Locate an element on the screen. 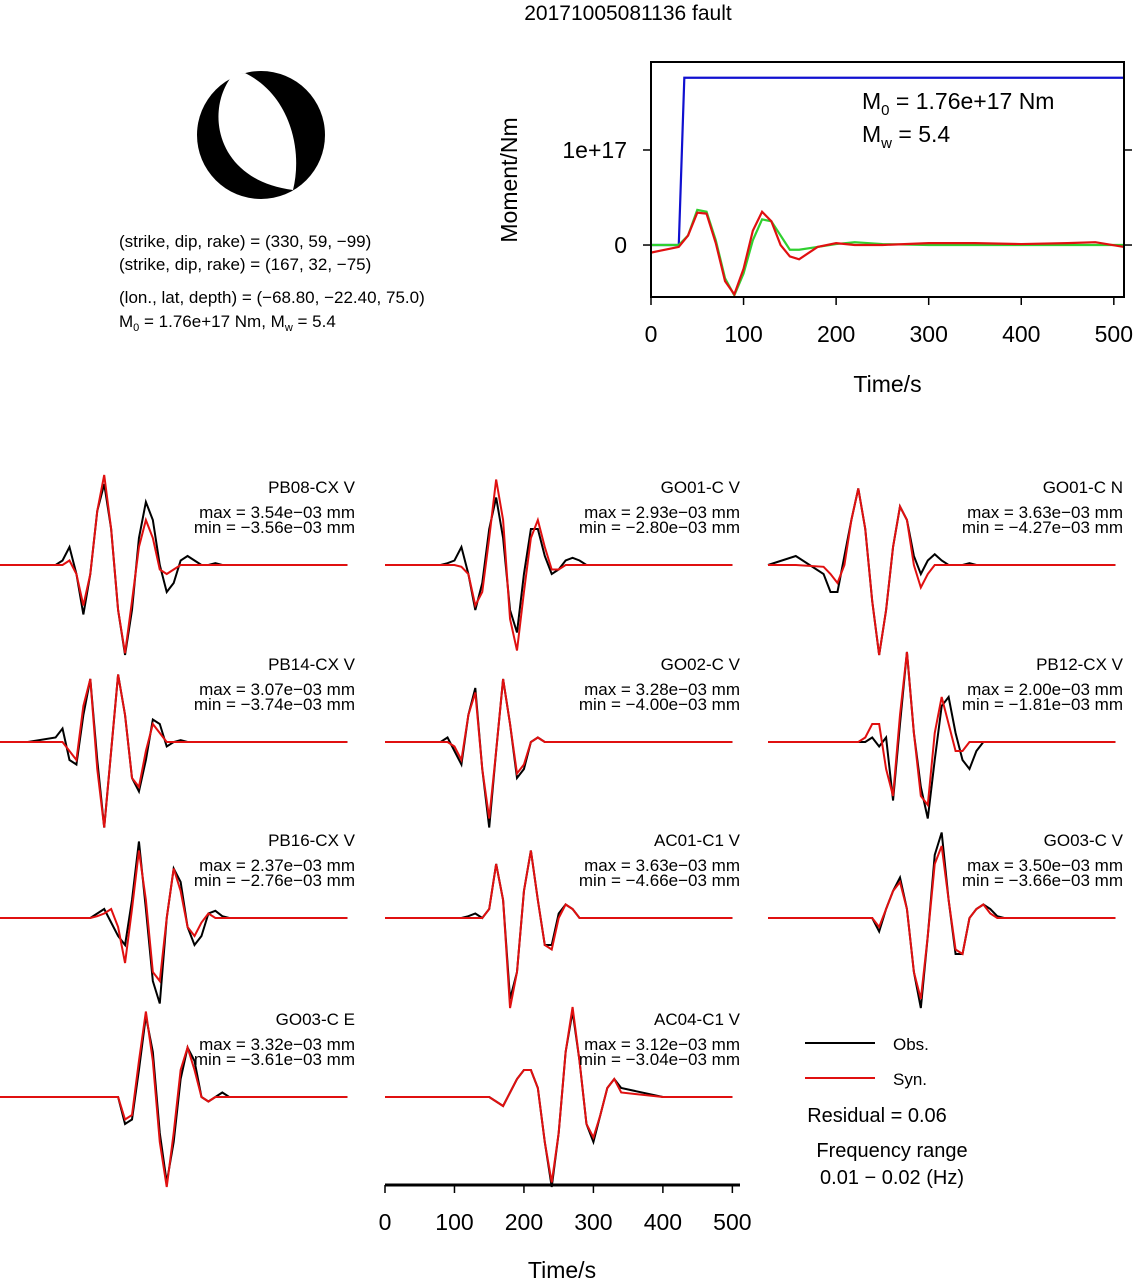 This screenshot has width=1137, height=1281. figure-title: 20171005081136 fault is located at coordinates (628, 13).